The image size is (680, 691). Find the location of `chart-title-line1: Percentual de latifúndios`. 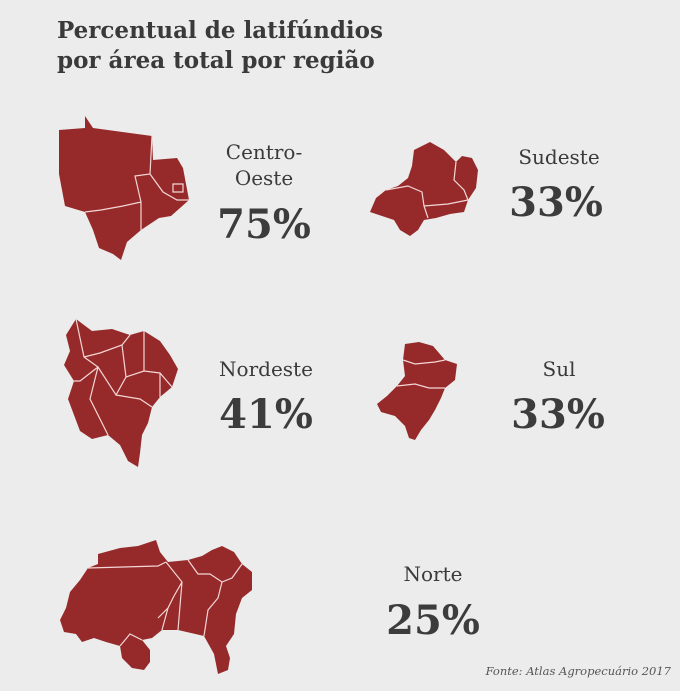

chart-title-line1: Percentual de latifúndios is located at coordinates (220, 30).